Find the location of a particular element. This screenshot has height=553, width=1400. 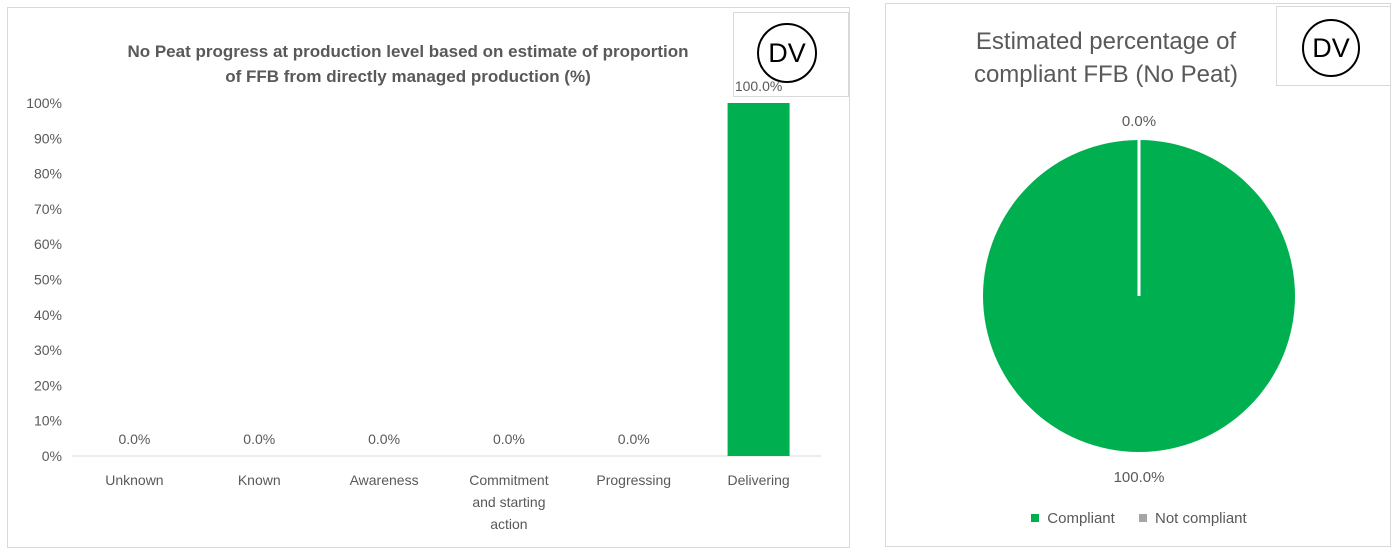

y-tick-label: 90% is located at coordinates (48, 138).